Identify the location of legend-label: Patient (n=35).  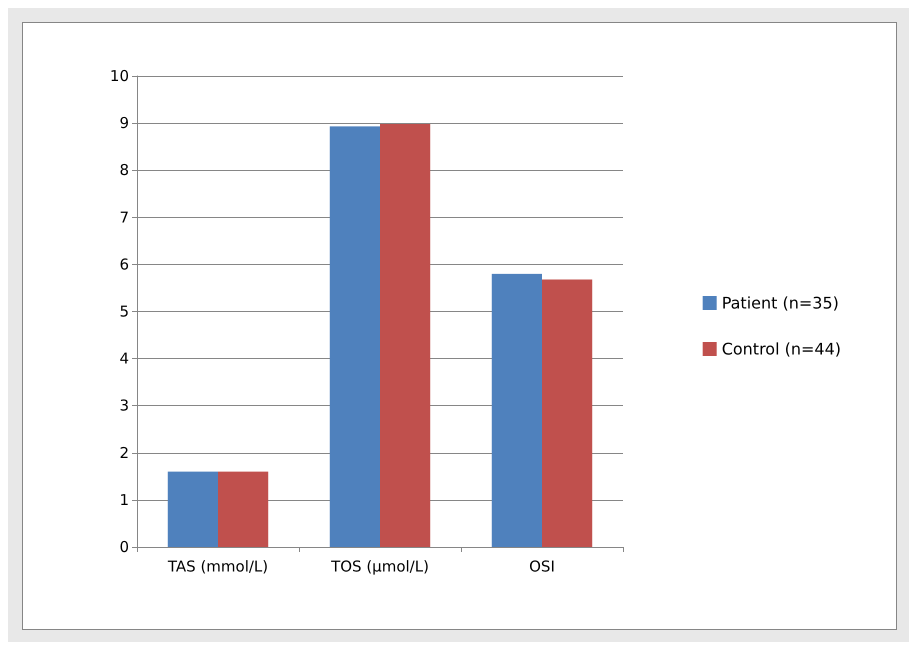
(780, 303).